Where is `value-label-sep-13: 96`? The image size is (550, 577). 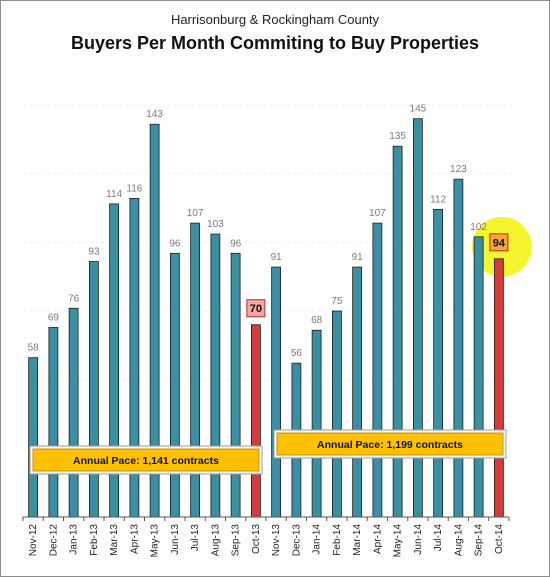
value-label-sep-13: 96 is located at coordinates (236, 243).